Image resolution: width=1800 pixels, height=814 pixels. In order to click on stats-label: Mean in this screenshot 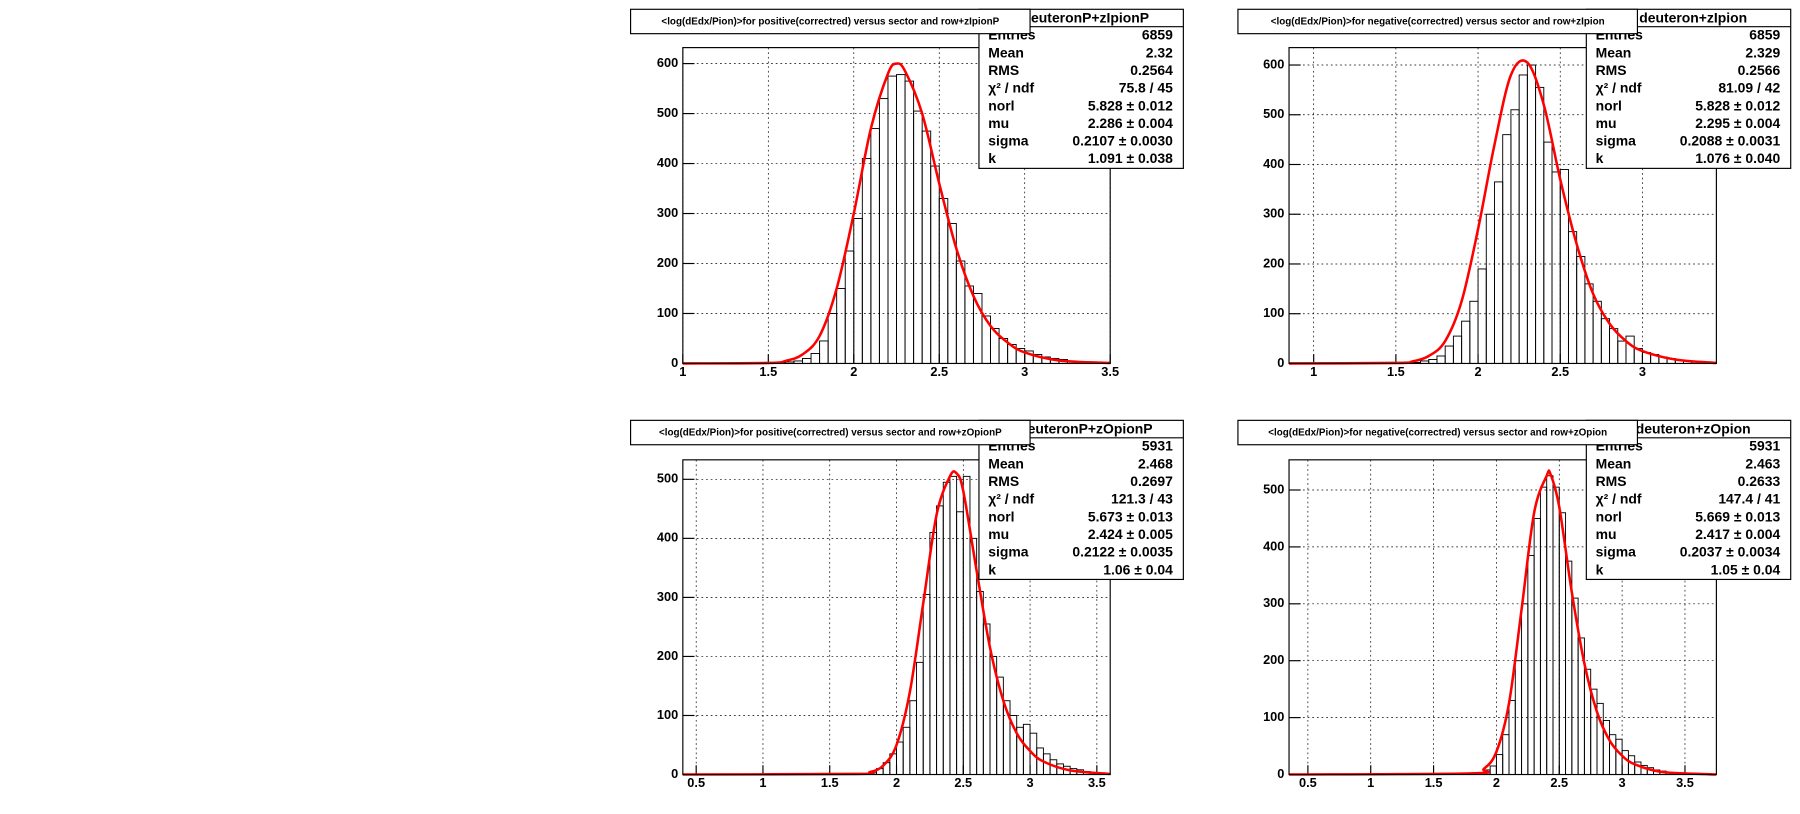, I will do `click(1006, 52)`.